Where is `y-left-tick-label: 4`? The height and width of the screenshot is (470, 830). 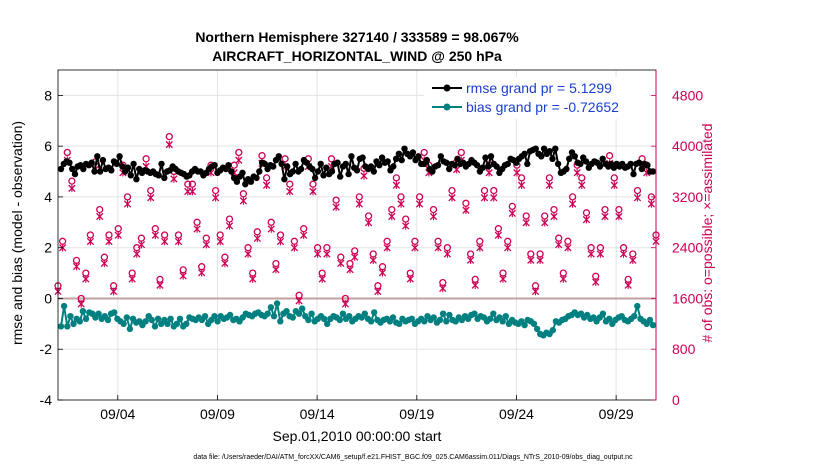
y-left-tick-label: 4 is located at coordinates (48, 197).